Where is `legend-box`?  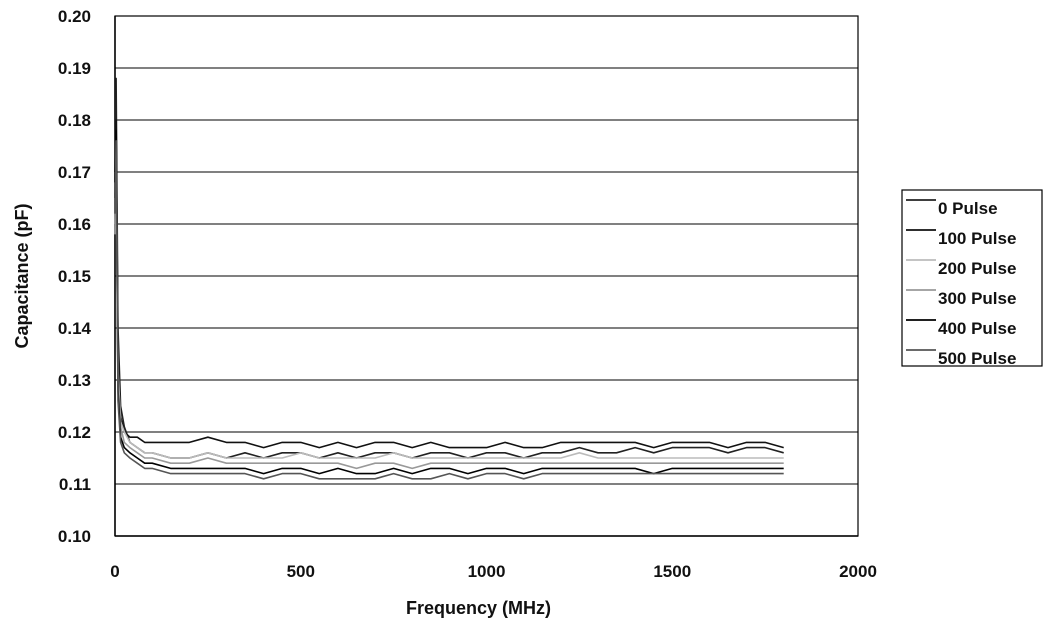 legend-box is located at coordinates (972, 278).